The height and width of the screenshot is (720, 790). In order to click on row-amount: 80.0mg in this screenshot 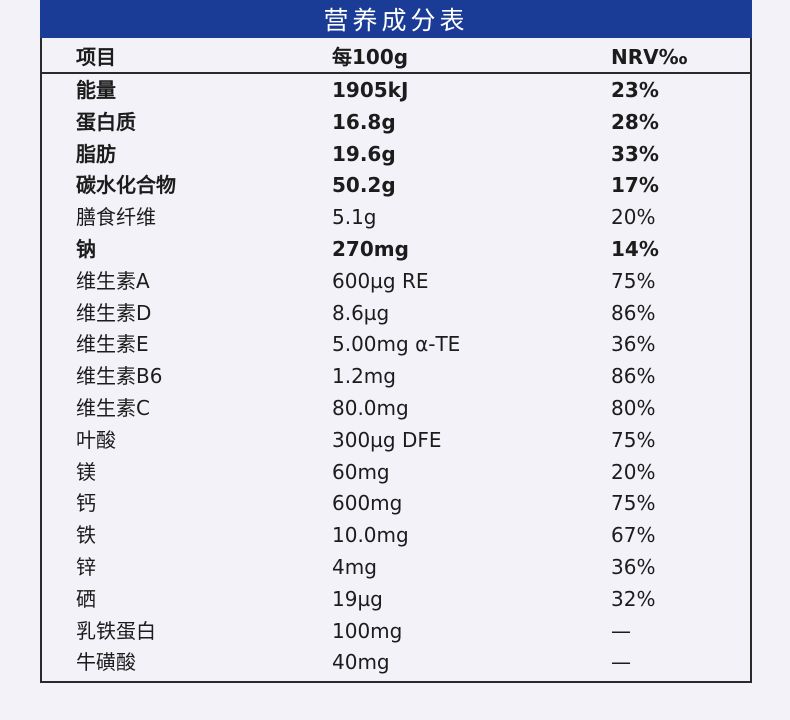, I will do `click(370, 407)`.